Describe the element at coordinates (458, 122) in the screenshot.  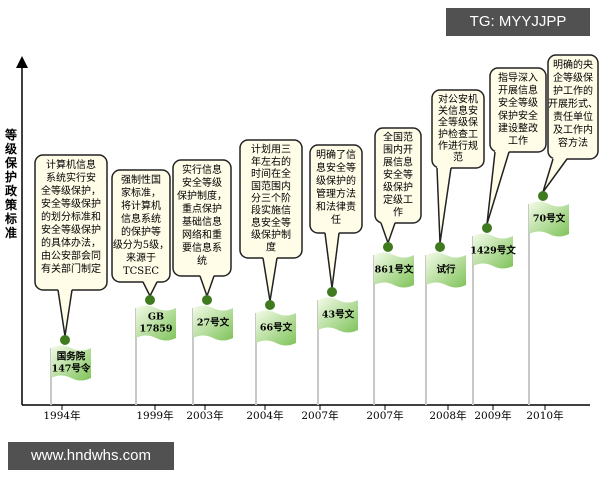
I see `callout-text: 全等级保` at that location.